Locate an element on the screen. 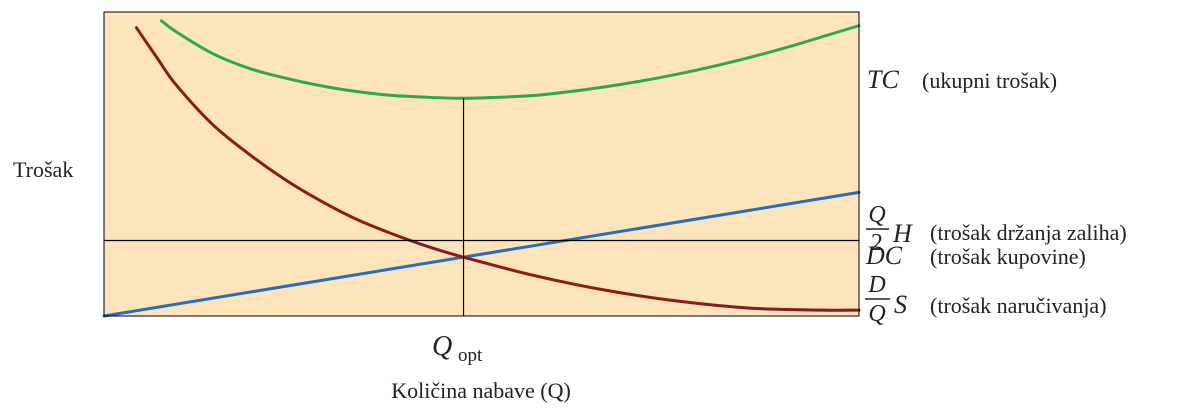 The height and width of the screenshot is (410, 1202). tc-symbol: TC is located at coordinates (883, 79).